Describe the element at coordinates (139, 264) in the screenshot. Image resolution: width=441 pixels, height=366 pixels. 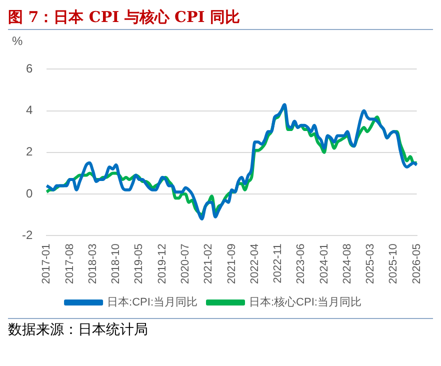
I see `x-tick-label: 2019-05` at that location.